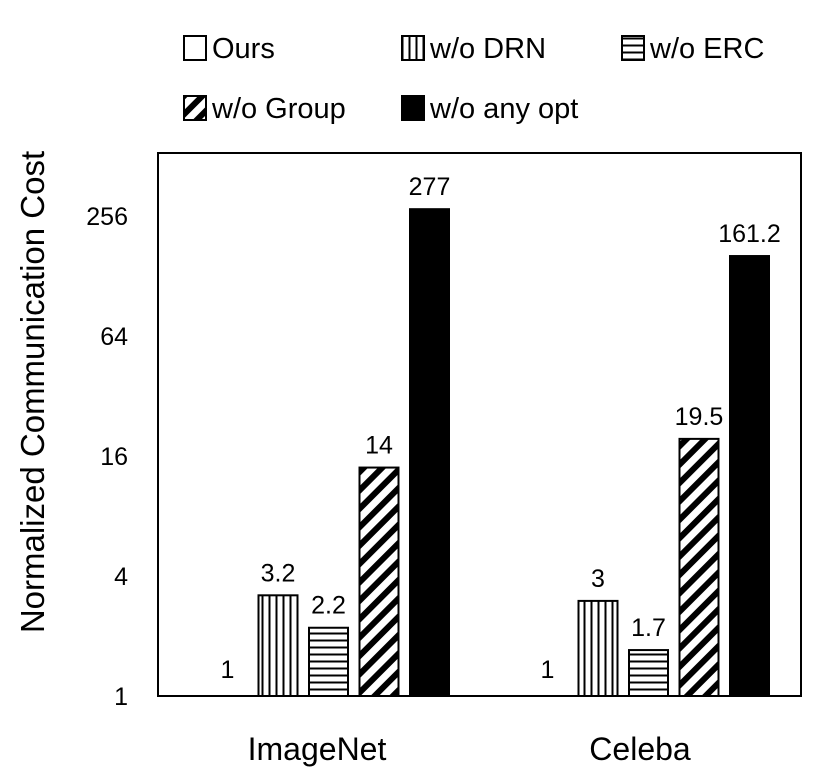  Describe the element at coordinates (121, 577) in the screenshot. I see `y-tick-label: 4` at that location.